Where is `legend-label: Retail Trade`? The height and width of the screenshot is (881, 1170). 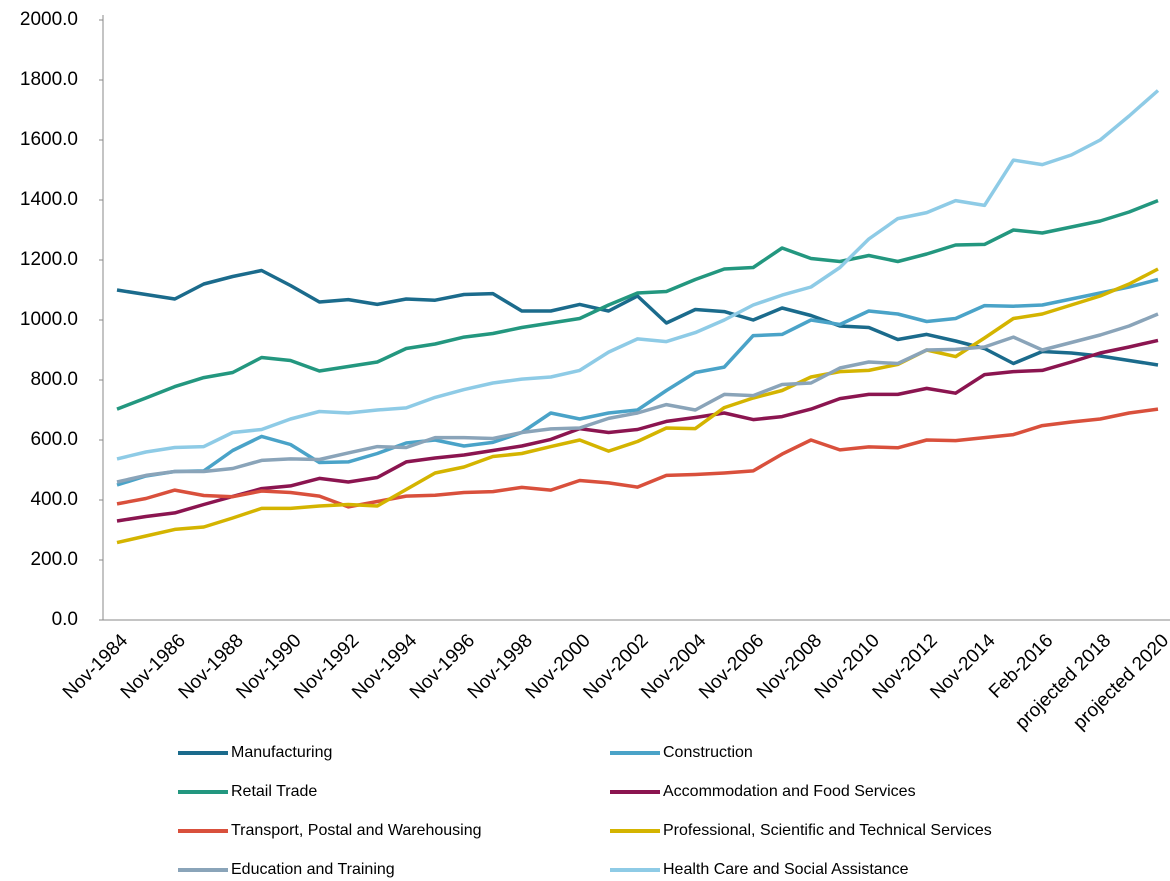
legend-label: Retail Trade is located at coordinates (274, 791).